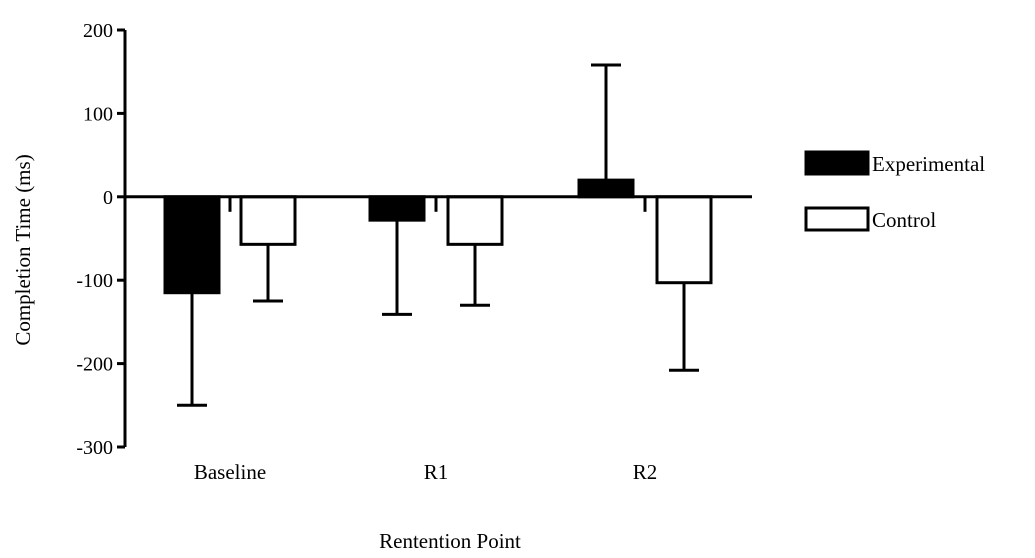 The width and height of the screenshot is (1035, 558). Describe the element at coordinates (98, 114) in the screenshot. I see `y-tick-label: 100` at that location.